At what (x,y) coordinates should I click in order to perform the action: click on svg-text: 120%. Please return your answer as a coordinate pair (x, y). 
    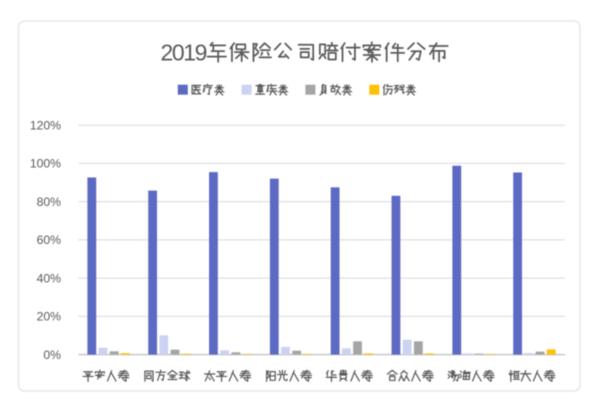
    Looking at the image, I should click on (45, 126).